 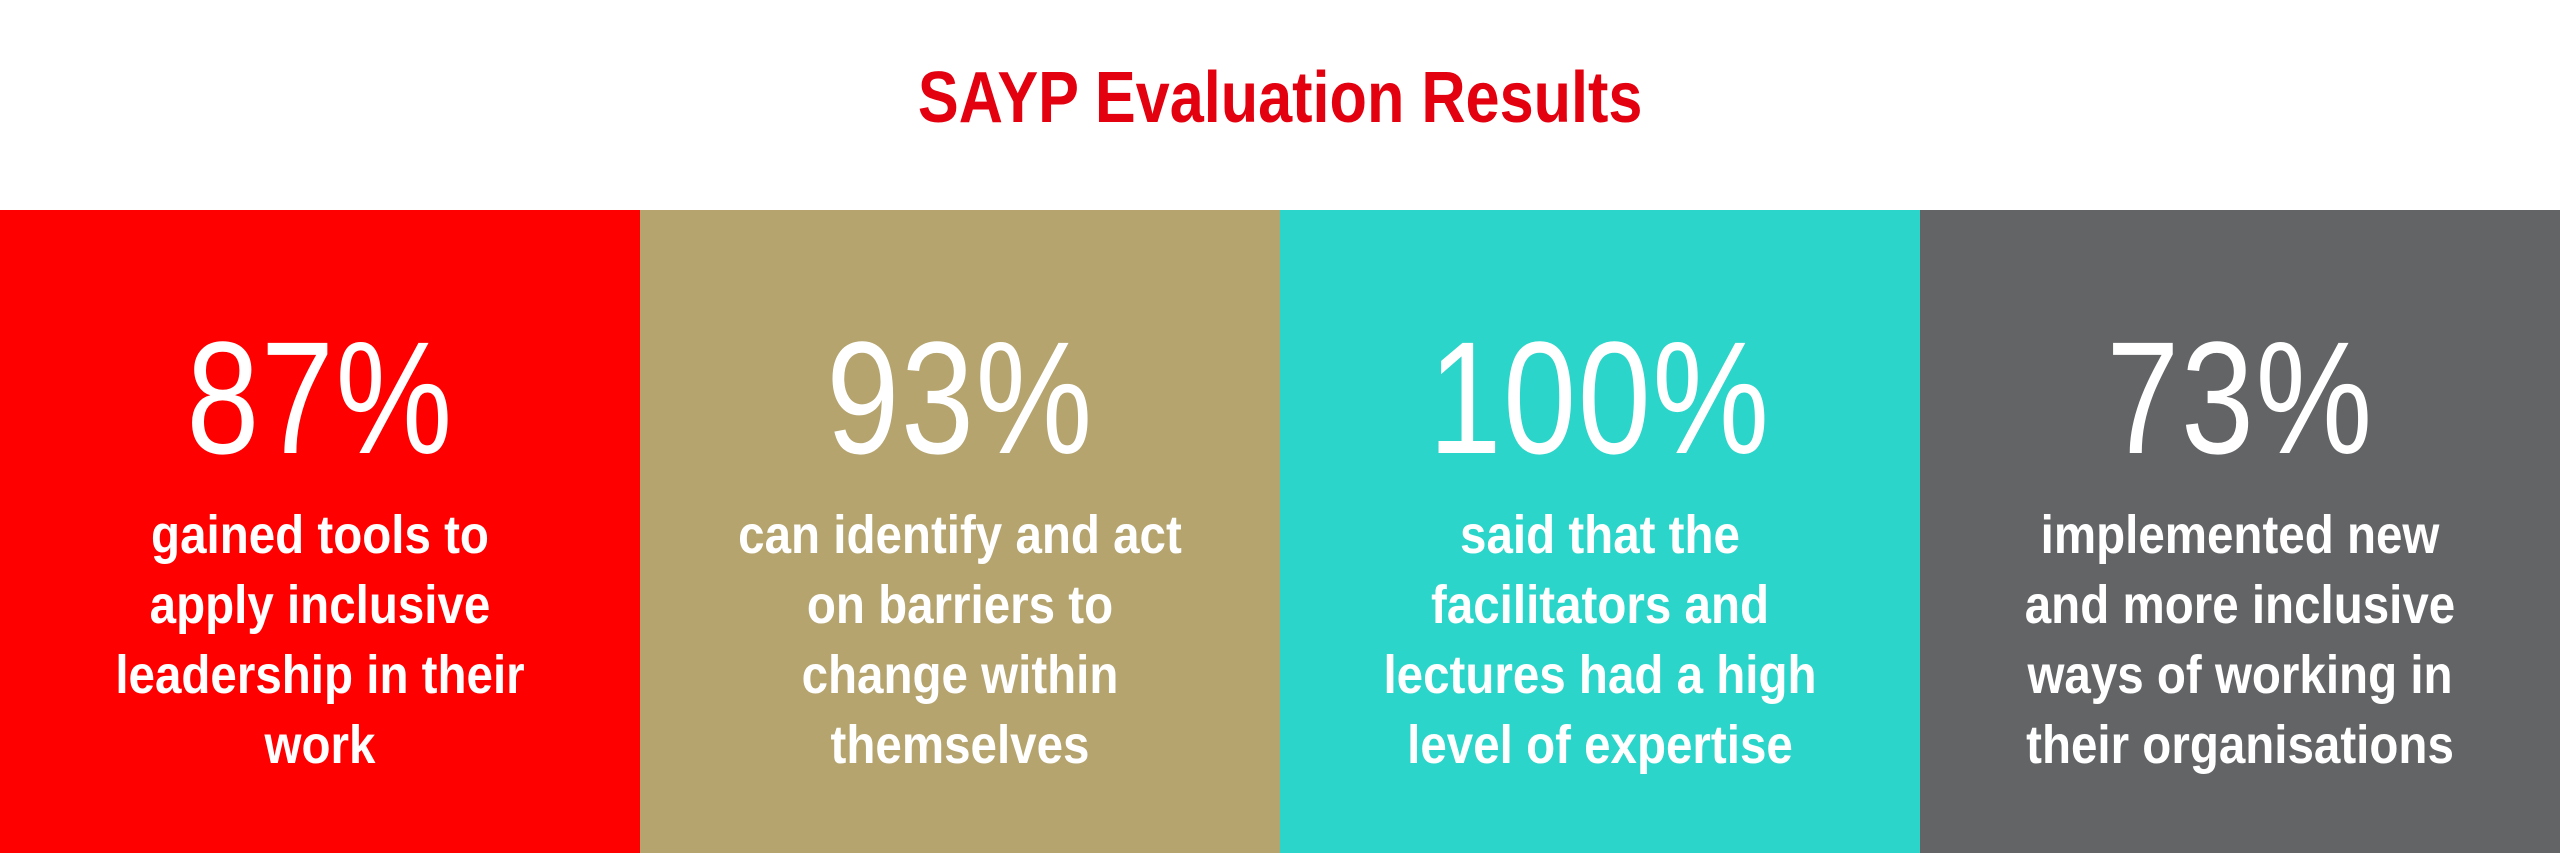 What do you see at coordinates (1280, 98) in the screenshot?
I see `page-title: SAYP Evaluation Results` at bounding box center [1280, 98].